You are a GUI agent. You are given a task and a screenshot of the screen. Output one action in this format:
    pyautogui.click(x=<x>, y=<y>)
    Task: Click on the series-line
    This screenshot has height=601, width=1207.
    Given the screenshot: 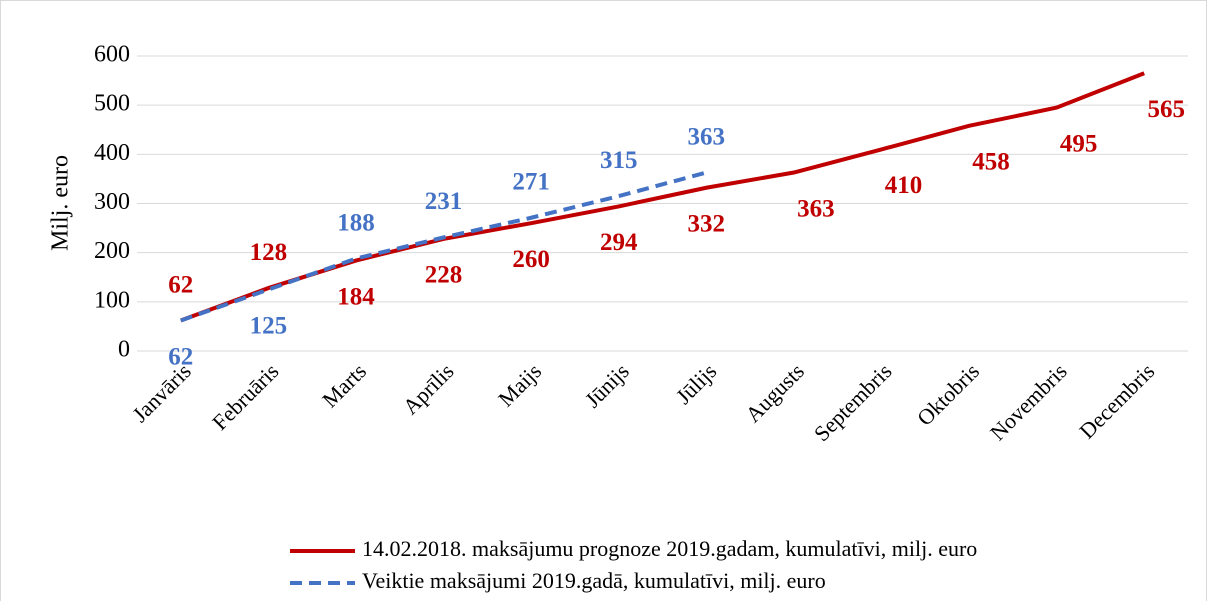 What is the action you would take?
    pyautogui.click(x=443, y=246)
    